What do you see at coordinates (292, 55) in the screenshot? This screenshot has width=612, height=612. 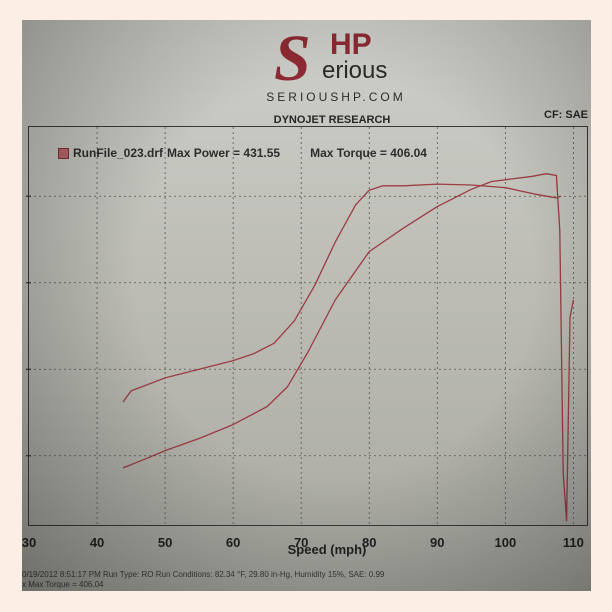 I see `logo-big-letter: S` at bounding box center [292, 55].